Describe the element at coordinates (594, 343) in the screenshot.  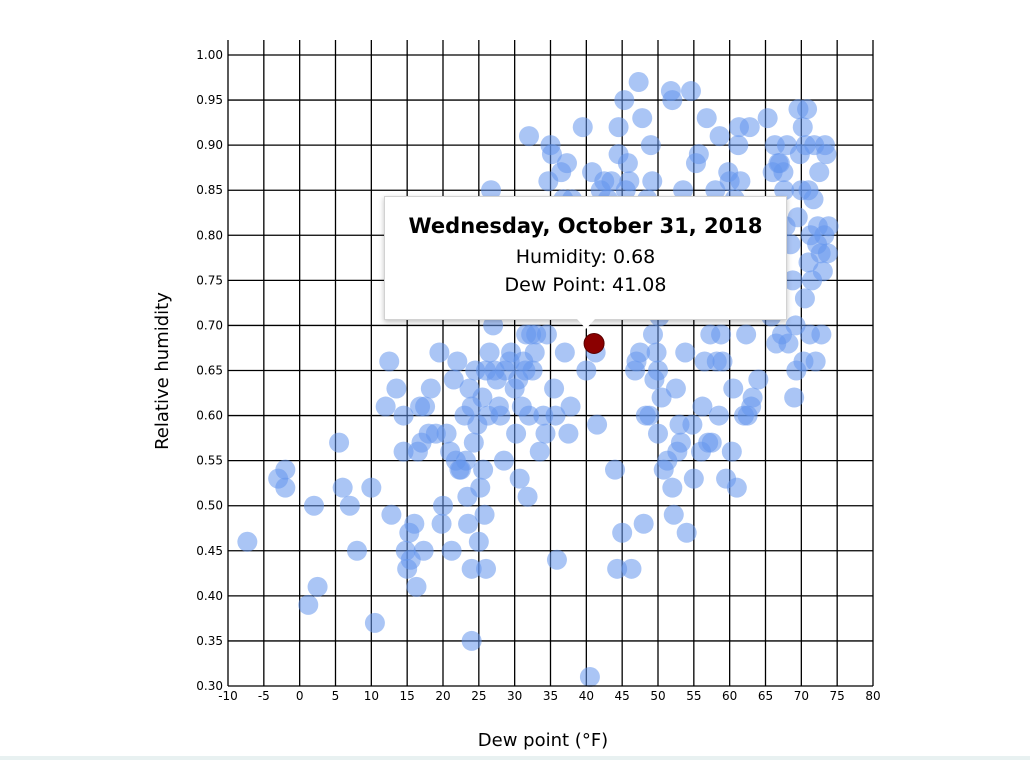
I see `highlighted-data-point` at that location.